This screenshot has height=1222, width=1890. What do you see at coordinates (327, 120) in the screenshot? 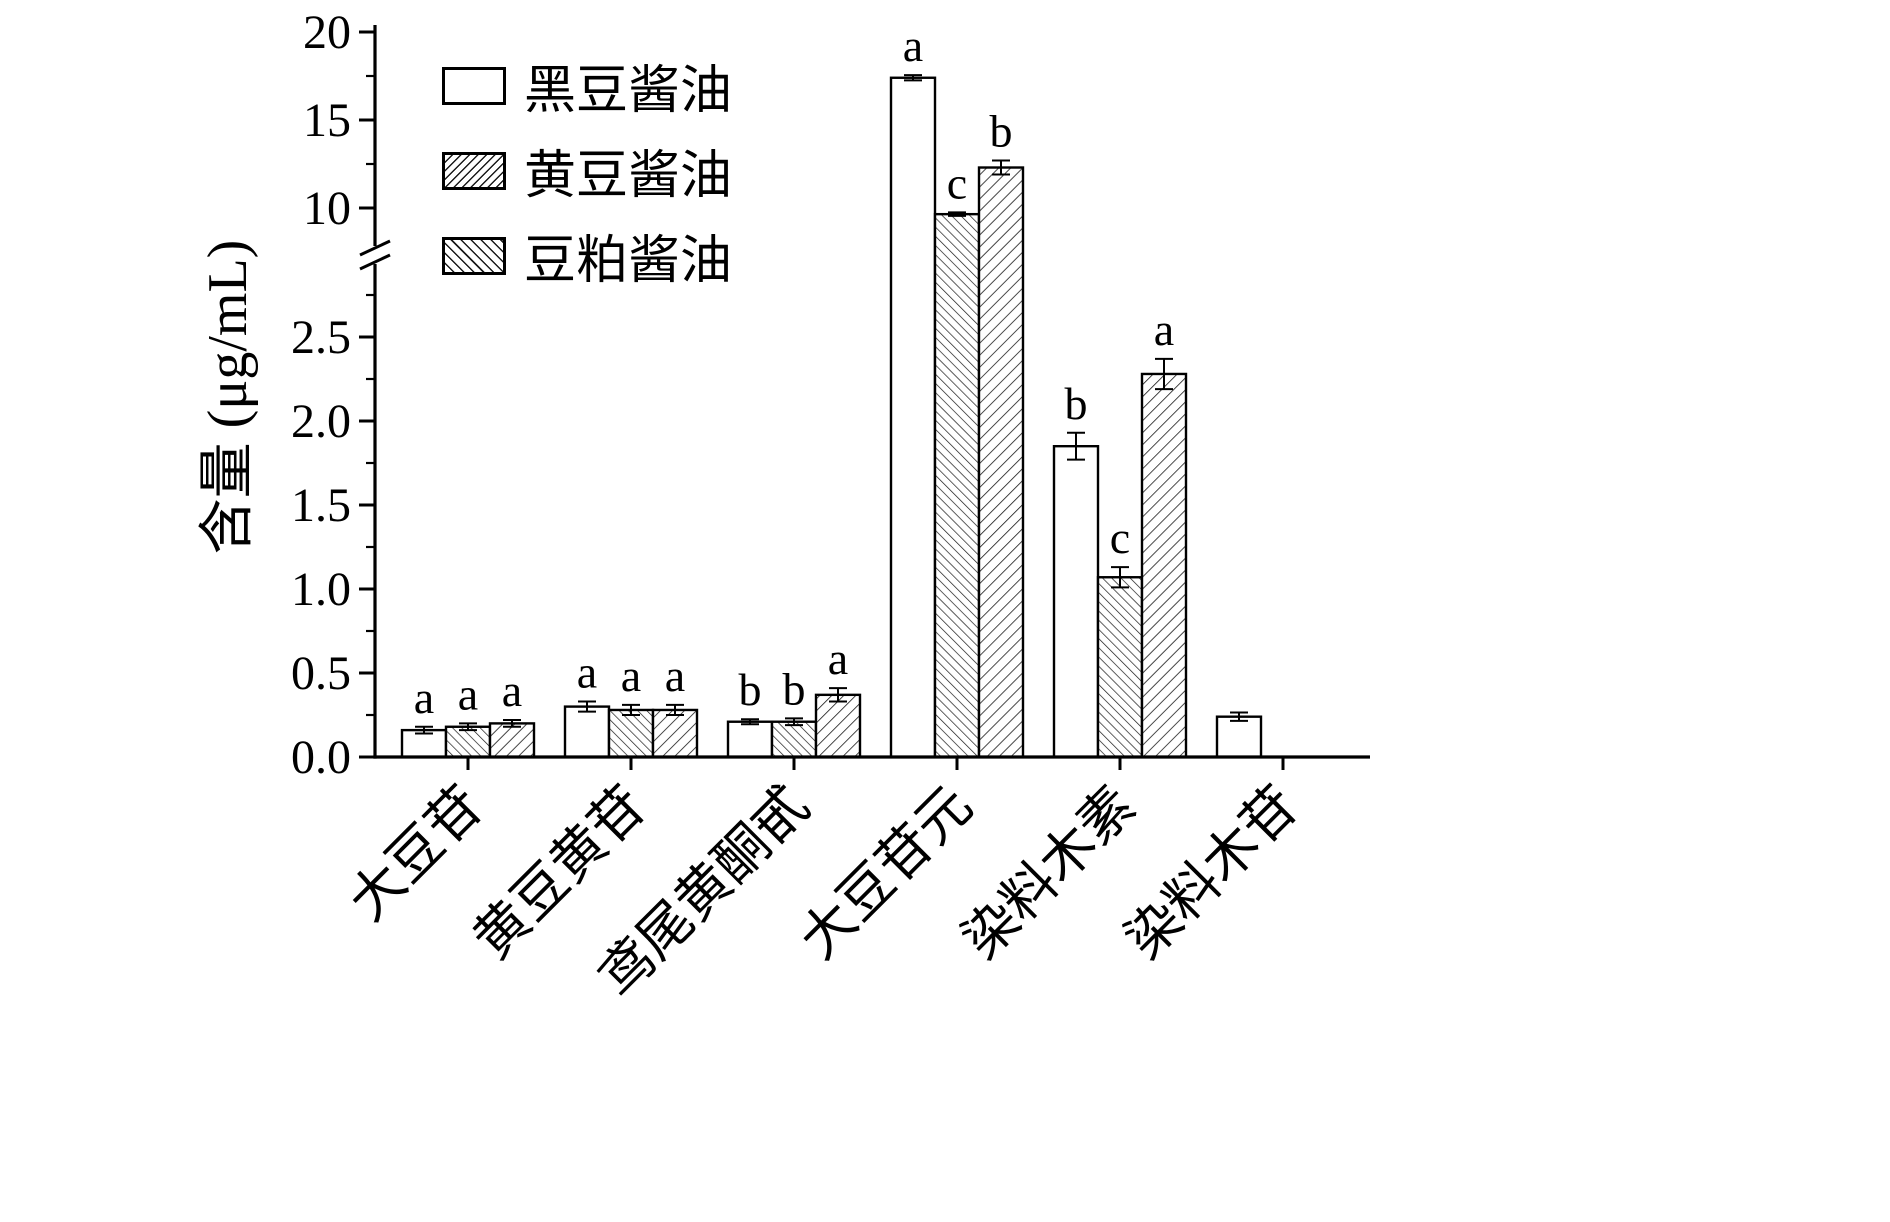
I see `y-tick-label: 15` at bounding box center [327, 120].